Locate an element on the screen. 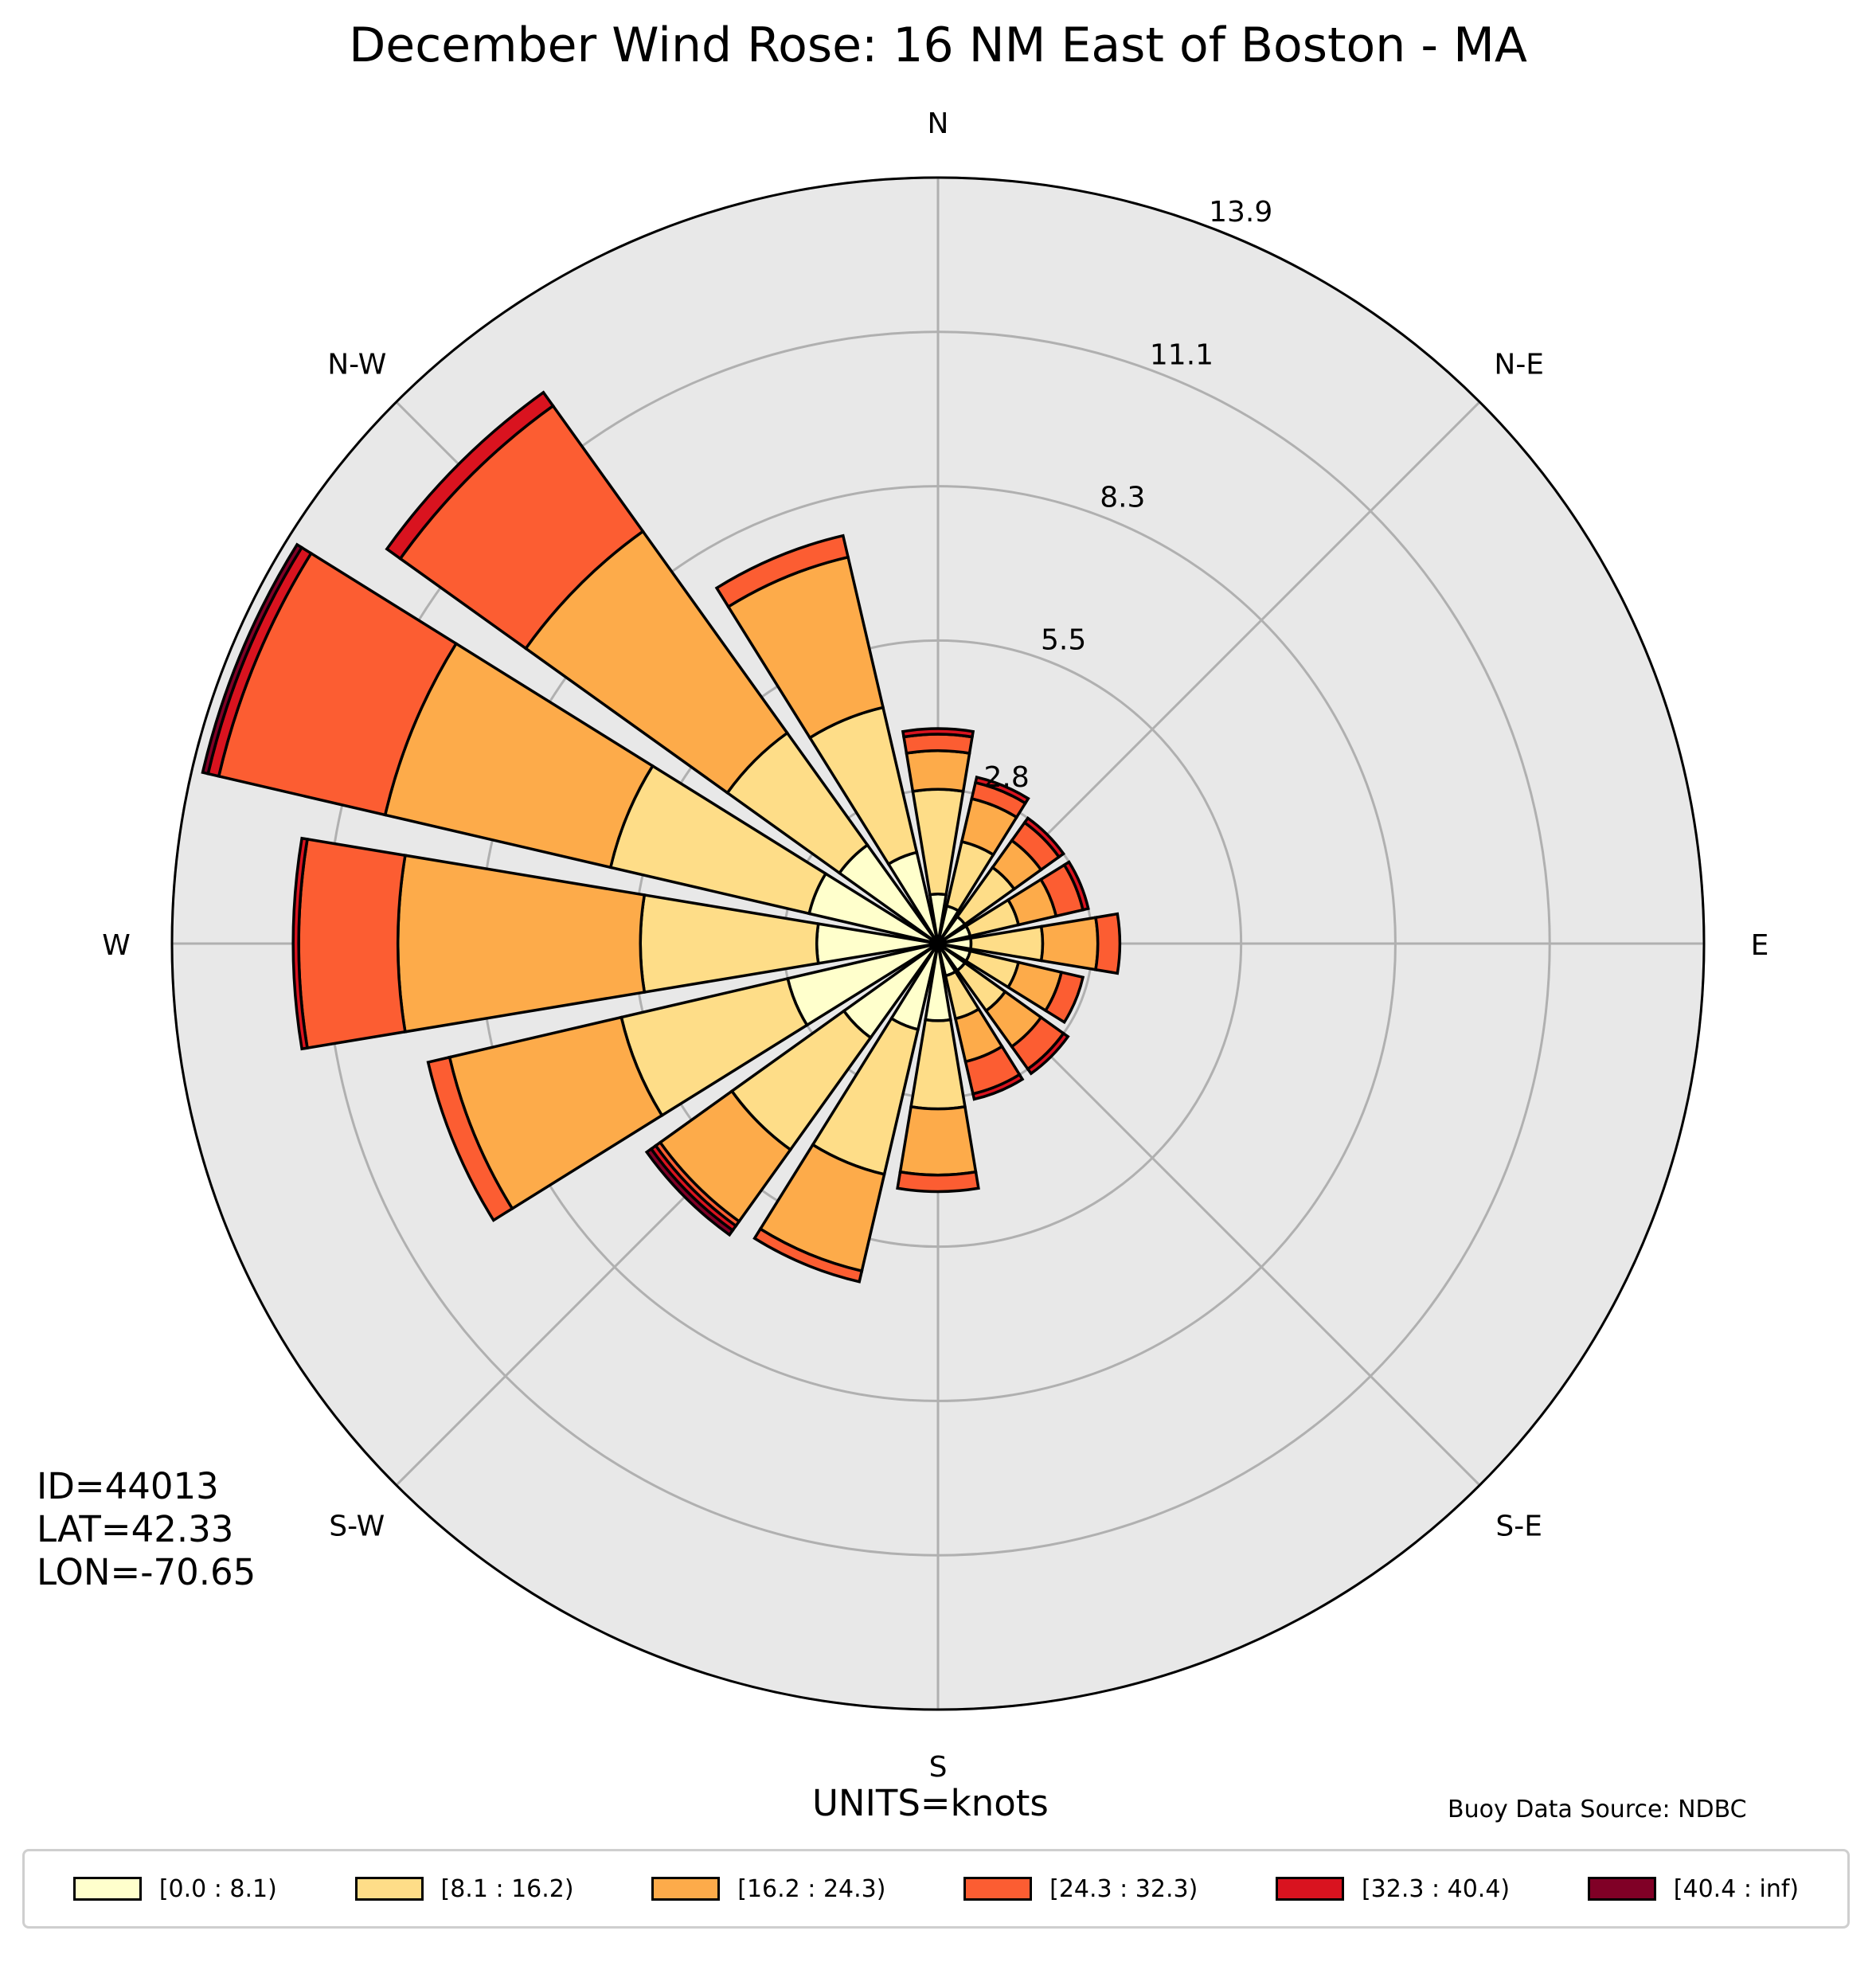 Image resolution: width=1876 pixels, height=1962 pixels. legend-item-bin-1: [0.0 : 8.1) is located at coordinates (174, 1888).